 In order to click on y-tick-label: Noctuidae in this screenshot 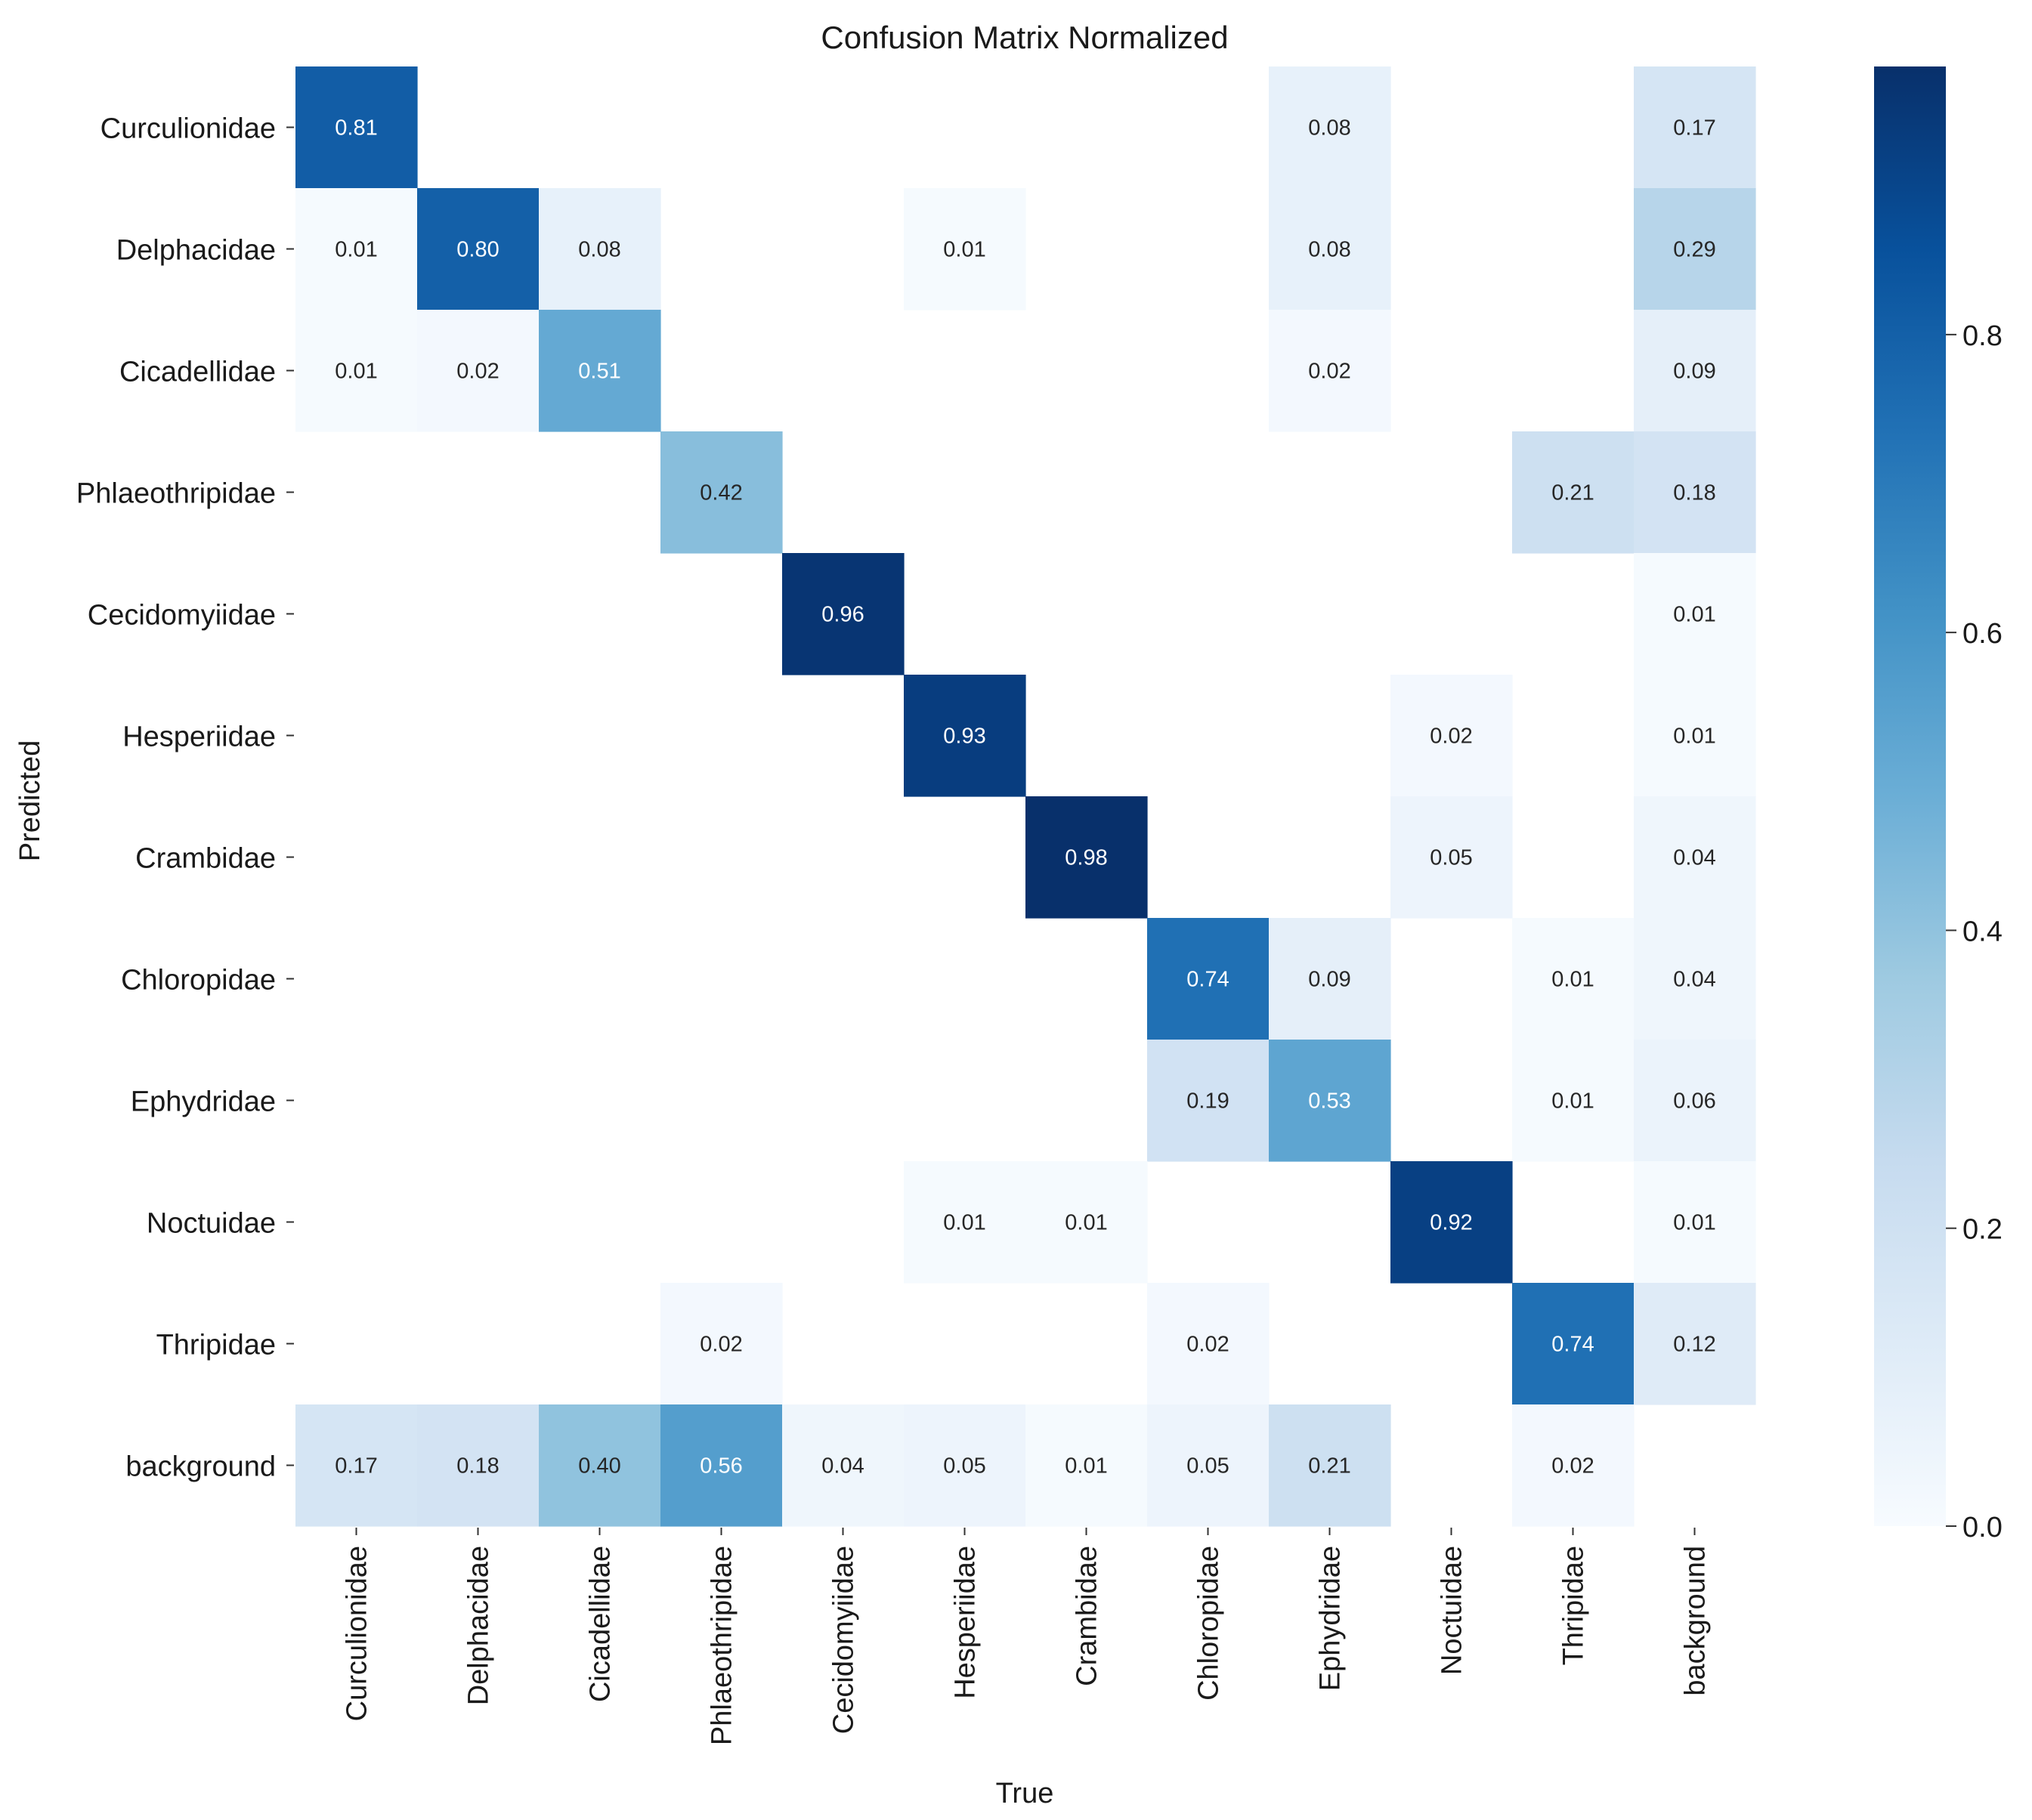, I will do `click(211, 1224)`.